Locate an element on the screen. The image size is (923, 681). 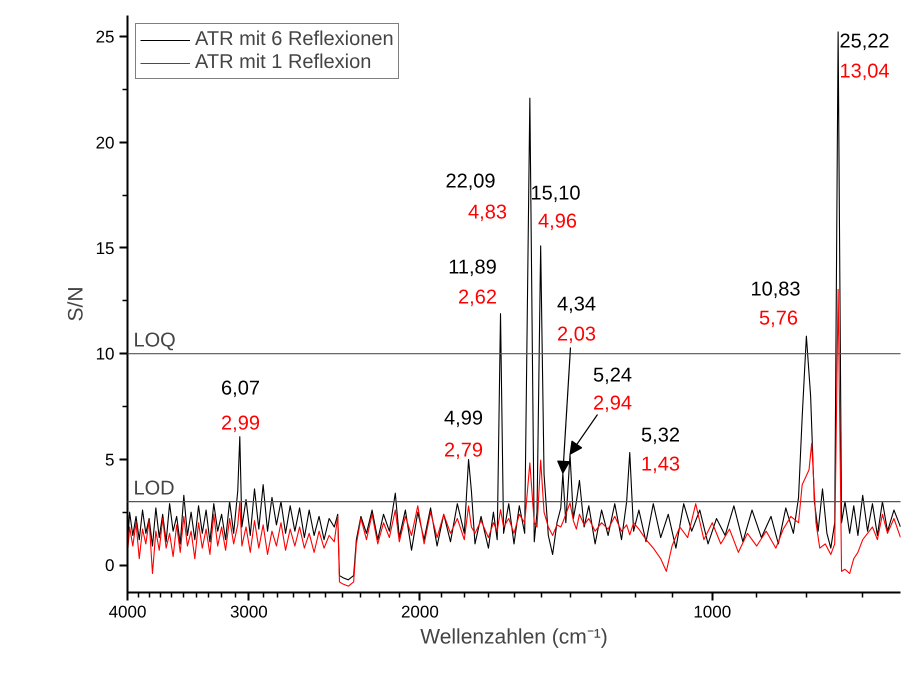
annotation: 4,34 is located at coordinates (576, 305).